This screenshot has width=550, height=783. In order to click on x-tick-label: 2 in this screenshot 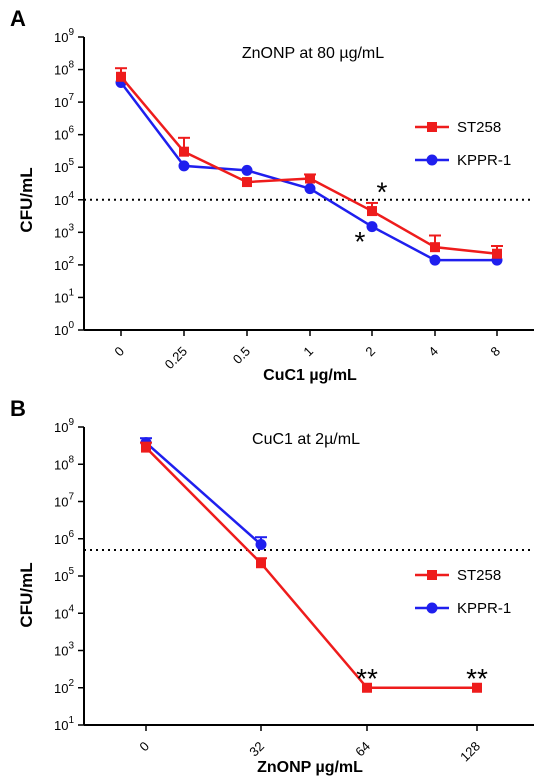, I will do `click(370, 352)`.